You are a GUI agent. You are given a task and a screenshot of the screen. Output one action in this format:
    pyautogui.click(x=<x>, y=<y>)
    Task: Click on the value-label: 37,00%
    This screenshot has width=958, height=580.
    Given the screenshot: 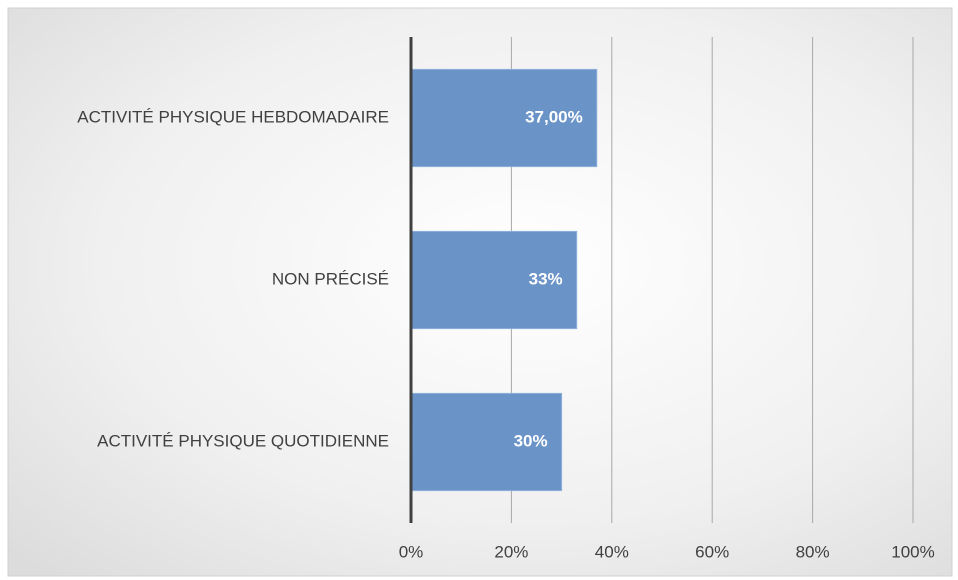 What is the action you would take?
    pyautogui.click(x=554, y=116)
    